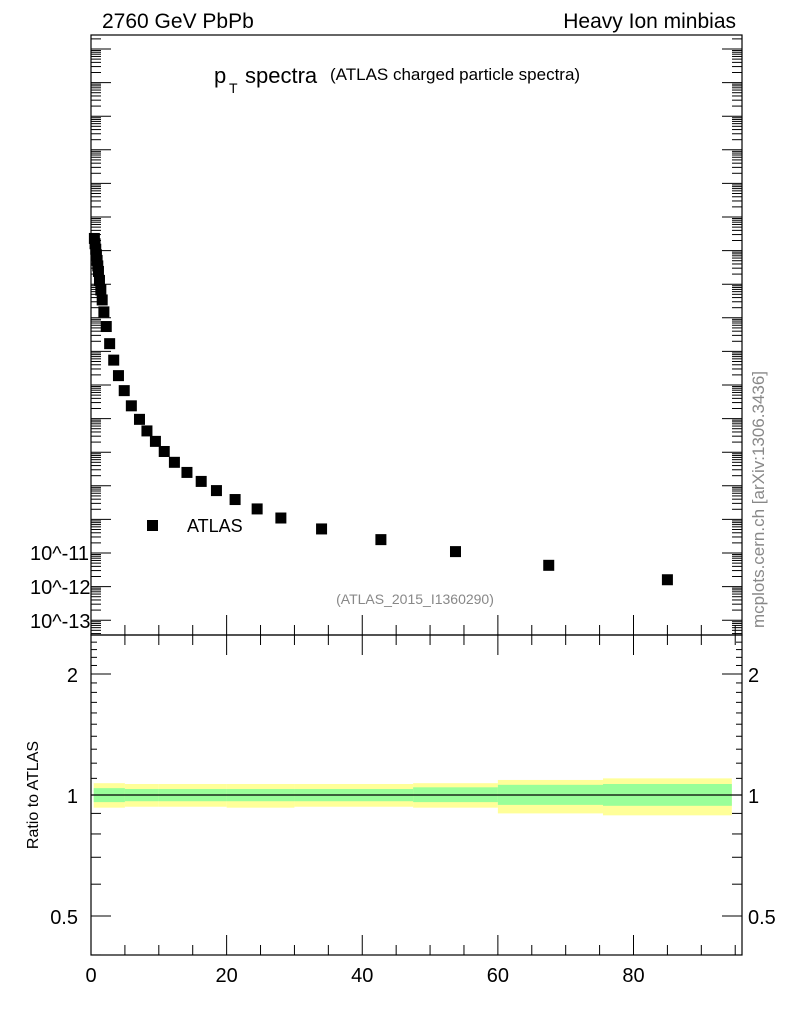 This screenshot has height=1024, width=786. What do you see at coordinates (753, 676) in the screenshot?
I see `ratio-y-label-right: 2` at bounding box center [753, 676].